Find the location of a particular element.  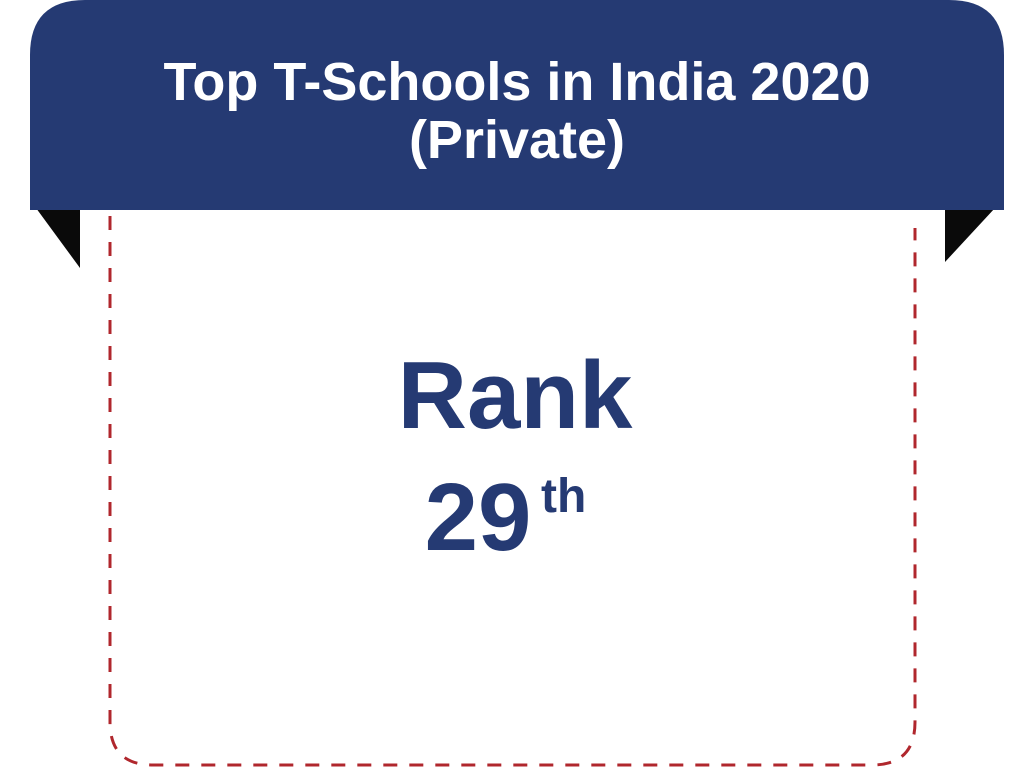

title-line: (Private) is located at coordinates (517, 140).